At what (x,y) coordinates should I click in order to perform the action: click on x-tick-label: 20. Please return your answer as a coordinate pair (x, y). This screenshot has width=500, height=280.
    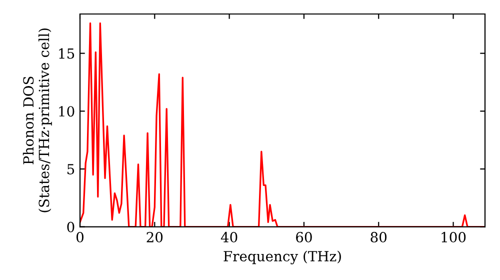
    Looking at the image, I should click on (154, 237).